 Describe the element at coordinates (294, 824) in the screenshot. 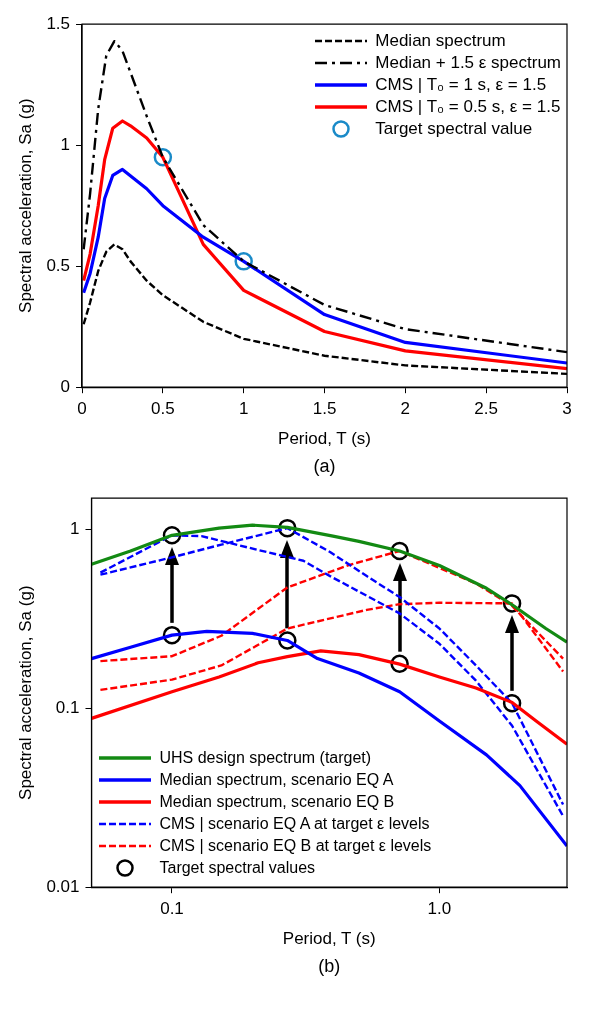

I see `legend-label: CMS | scenario EQ A at target ε levels` at that location.